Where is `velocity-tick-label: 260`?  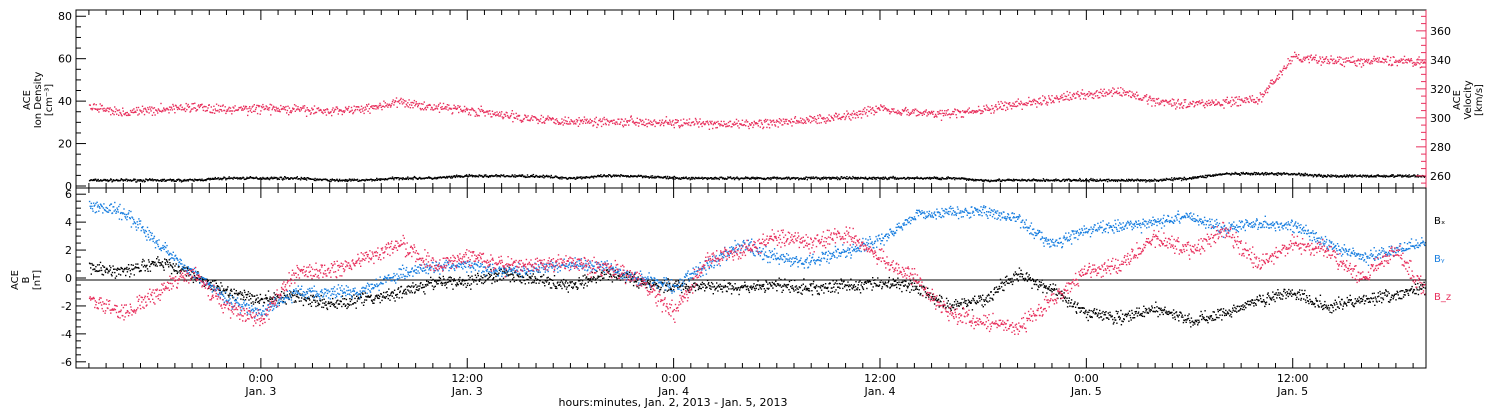
velocity-tick-label: 260 is located at coordinates (1440, 176).